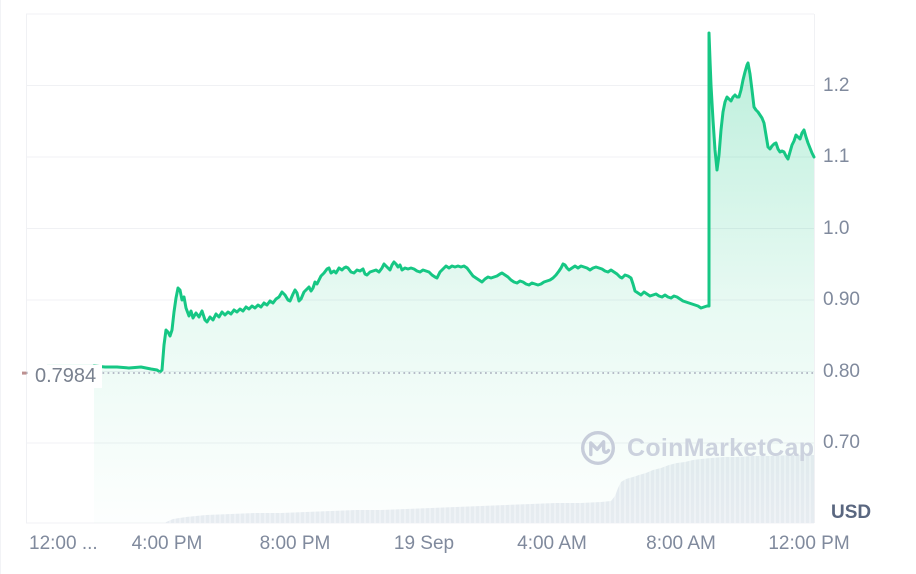  Describe the element at coordinates (841, 371) in the screenshot. I see `y-tick-label: 0.80` at that location.